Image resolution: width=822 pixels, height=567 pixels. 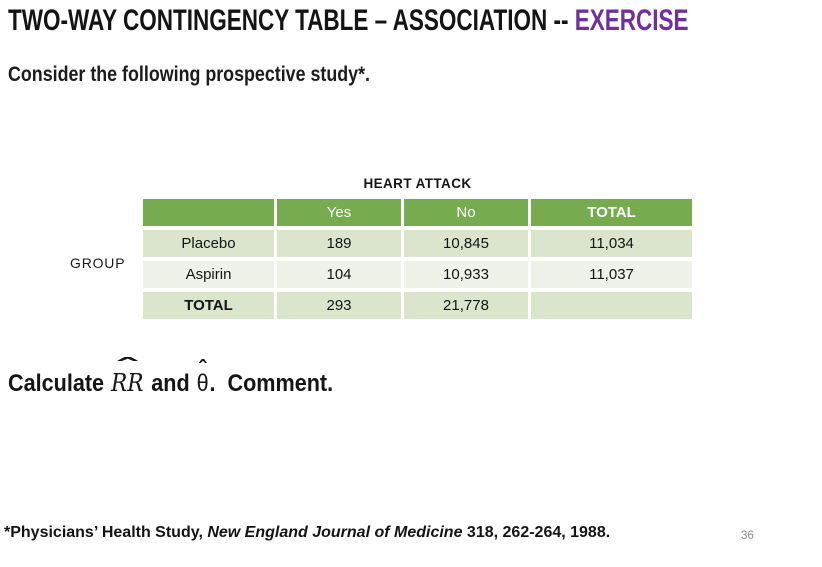 I want to click on exercise-instruction: Calculate ˆ RR and ˆ θ. Comment., so click(x=171, y=376).